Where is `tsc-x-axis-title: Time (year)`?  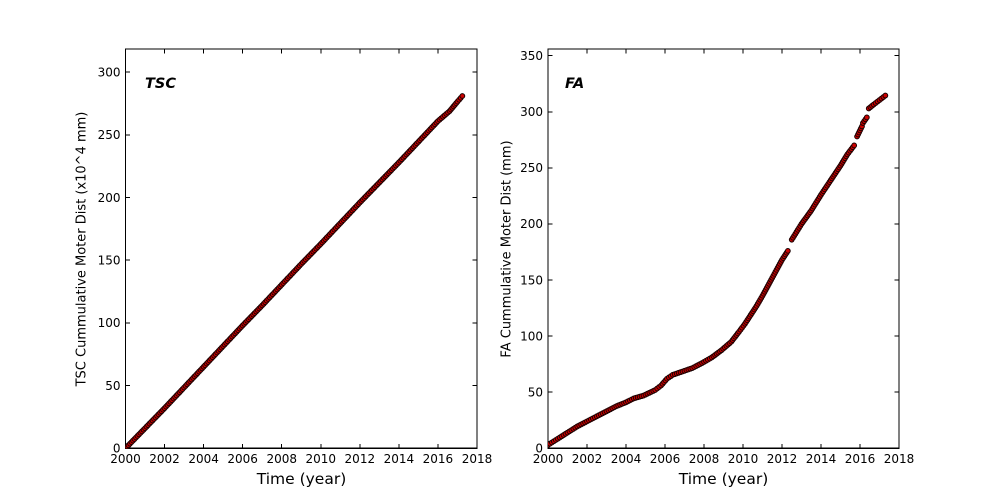
tsc-x-axis-title: Time (year) is located at coordinates (301, 479).